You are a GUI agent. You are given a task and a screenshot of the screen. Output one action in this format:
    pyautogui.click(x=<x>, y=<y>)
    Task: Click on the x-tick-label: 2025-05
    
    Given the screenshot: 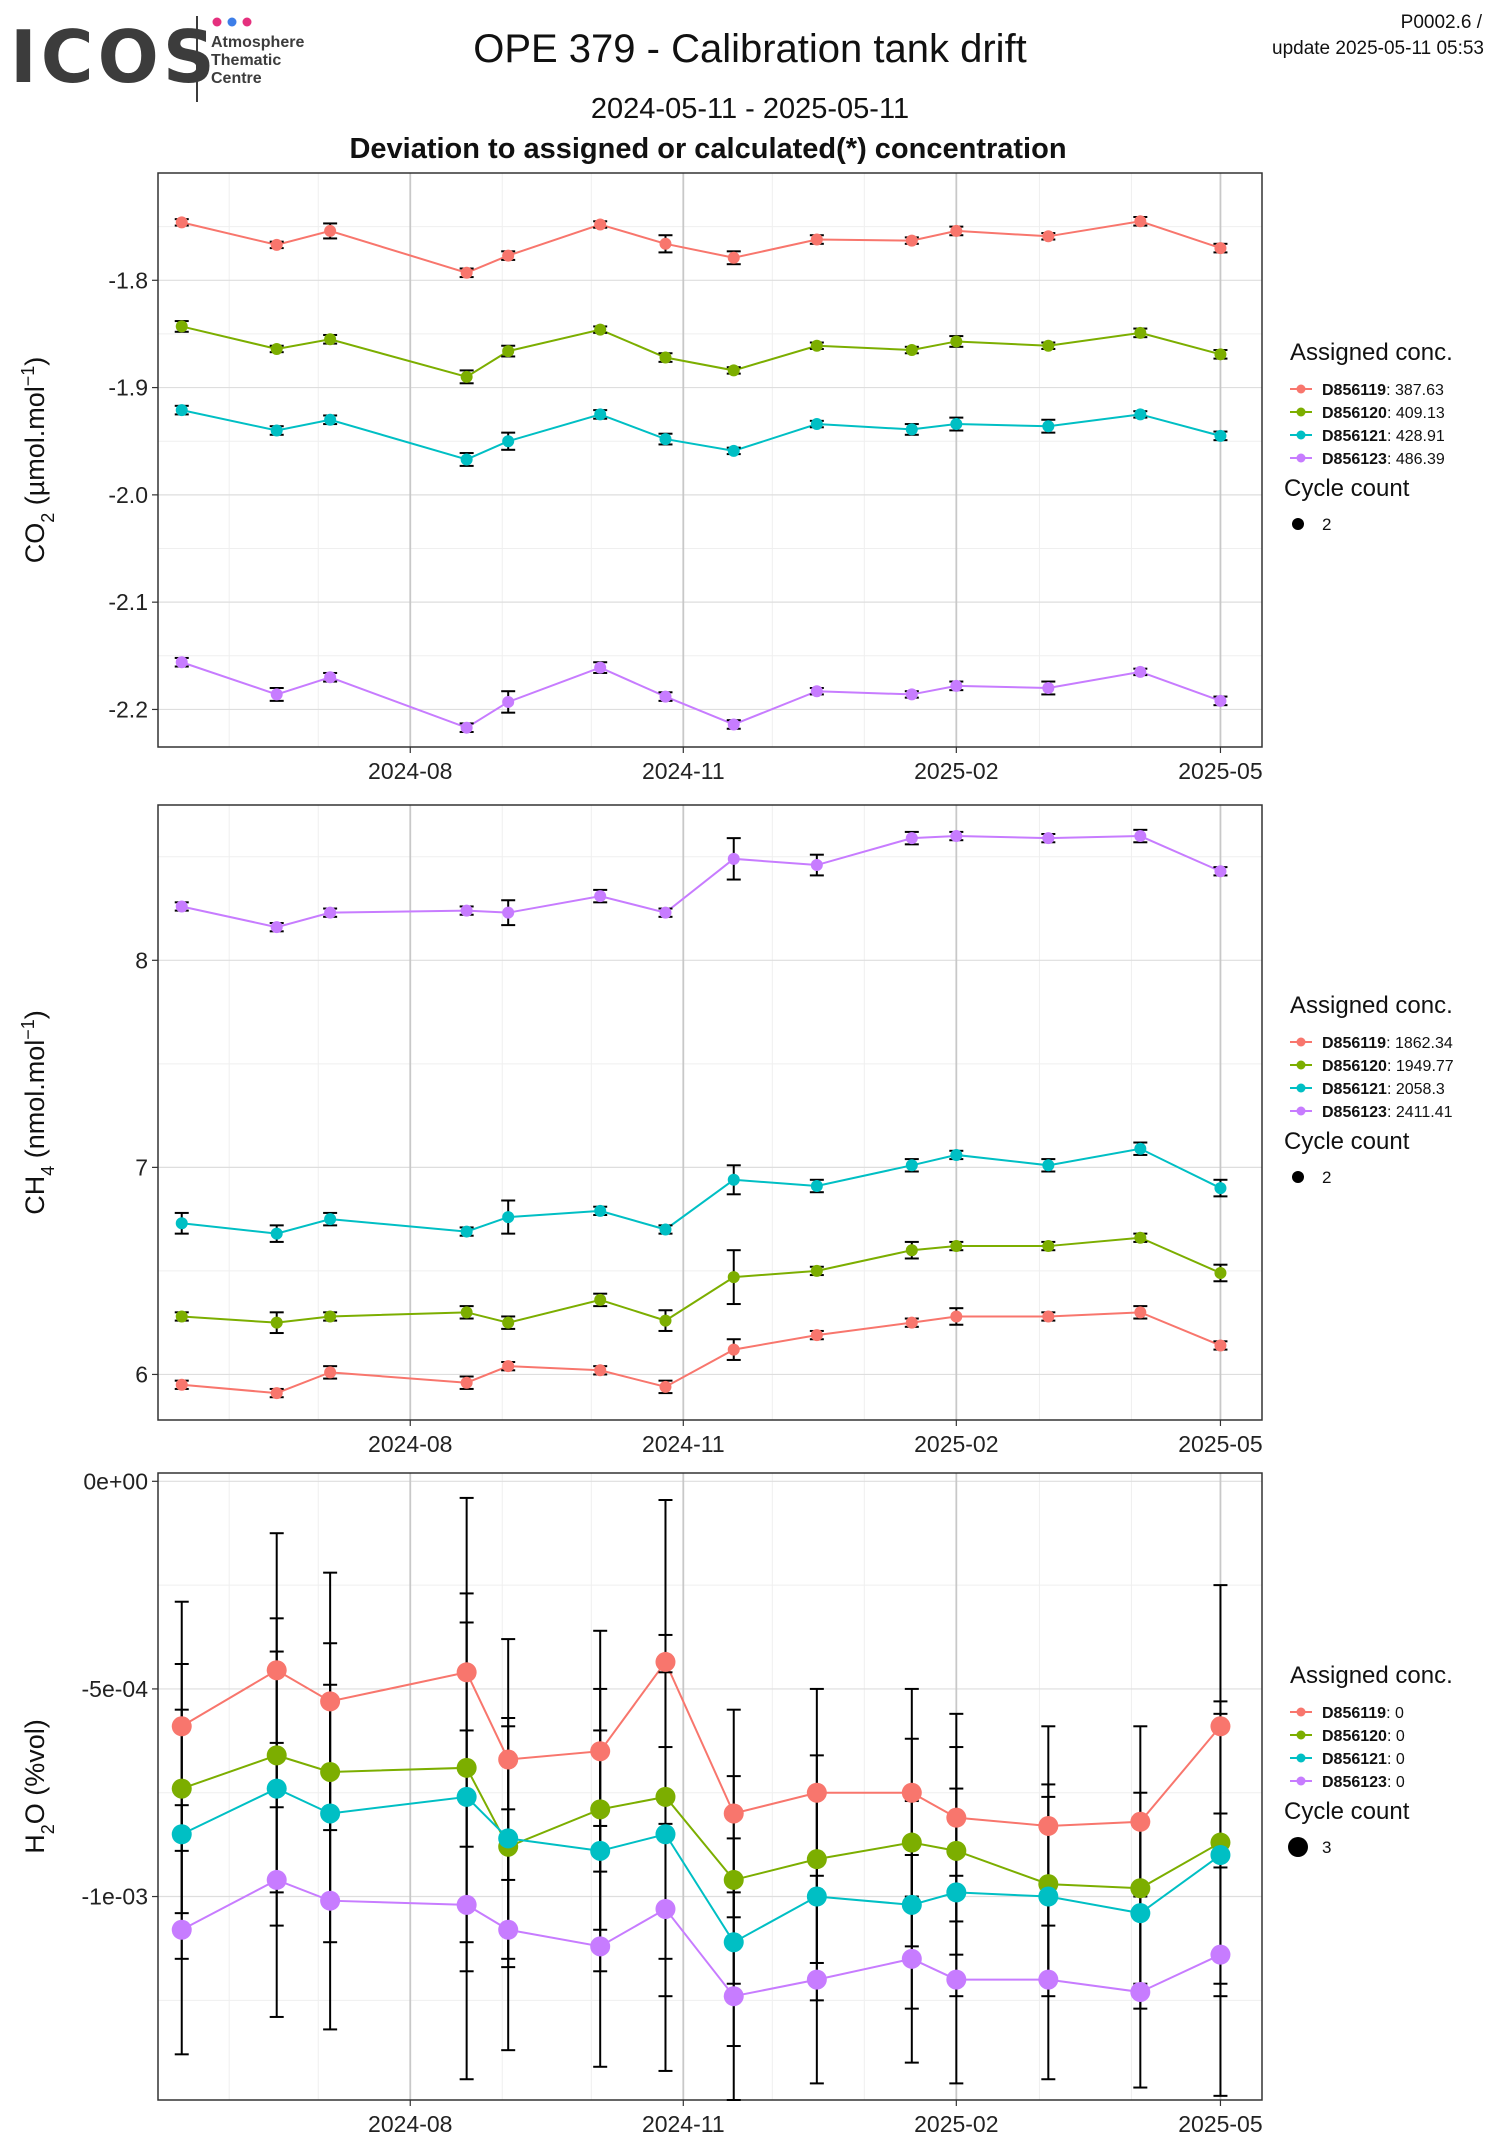 What is the action you would take?
    pyautogui.click(x=1220, y=1444)
    